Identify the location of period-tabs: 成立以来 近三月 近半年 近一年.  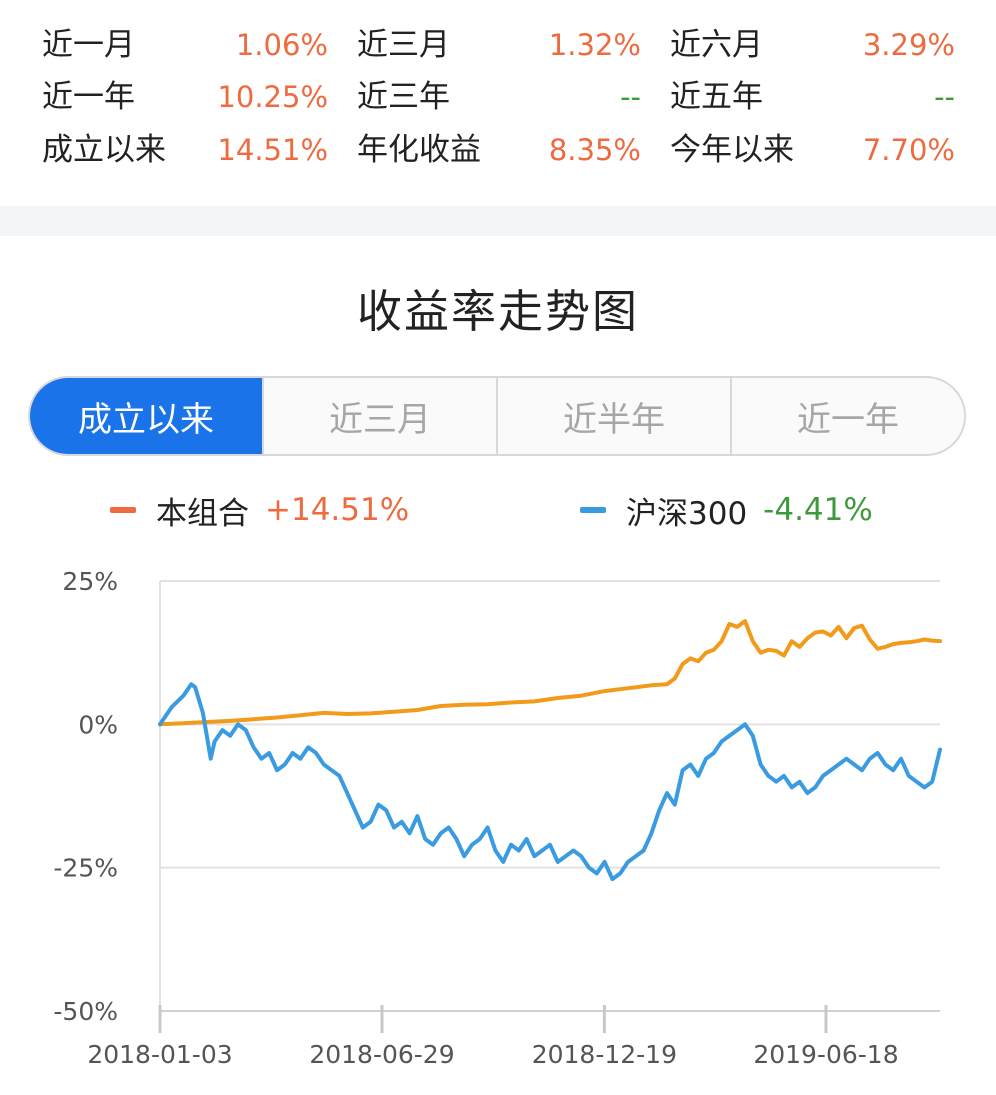
(497, 416).